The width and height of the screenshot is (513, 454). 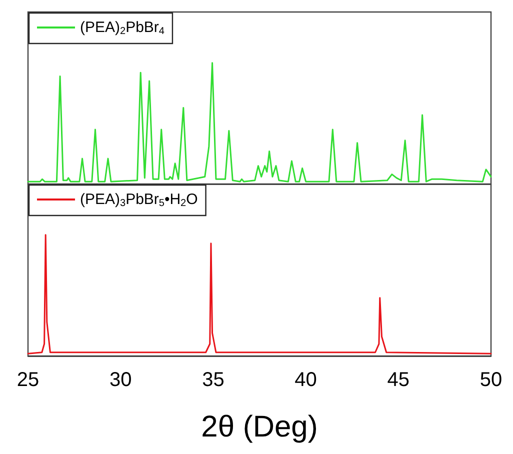 What do you see at coordinates (213, 380) in the screenshot?
I see `x-tick-label: 35` at bounding box center [213, 380].